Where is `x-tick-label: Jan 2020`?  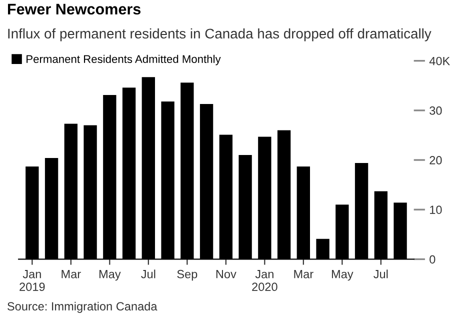
x-tick-label: Jan 2020 is located at coordinates (265, 281).